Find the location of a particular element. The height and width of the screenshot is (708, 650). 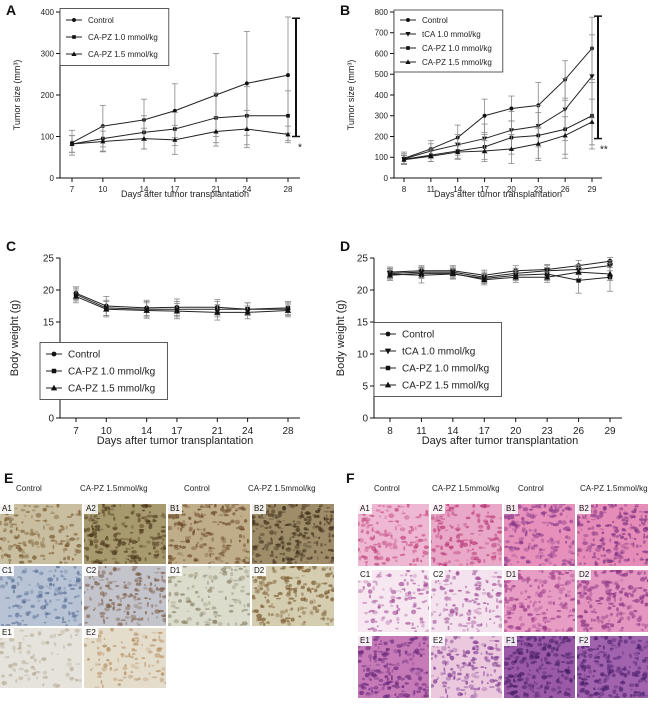

x-tick-label: 8 is located at coordinates (404, 189).